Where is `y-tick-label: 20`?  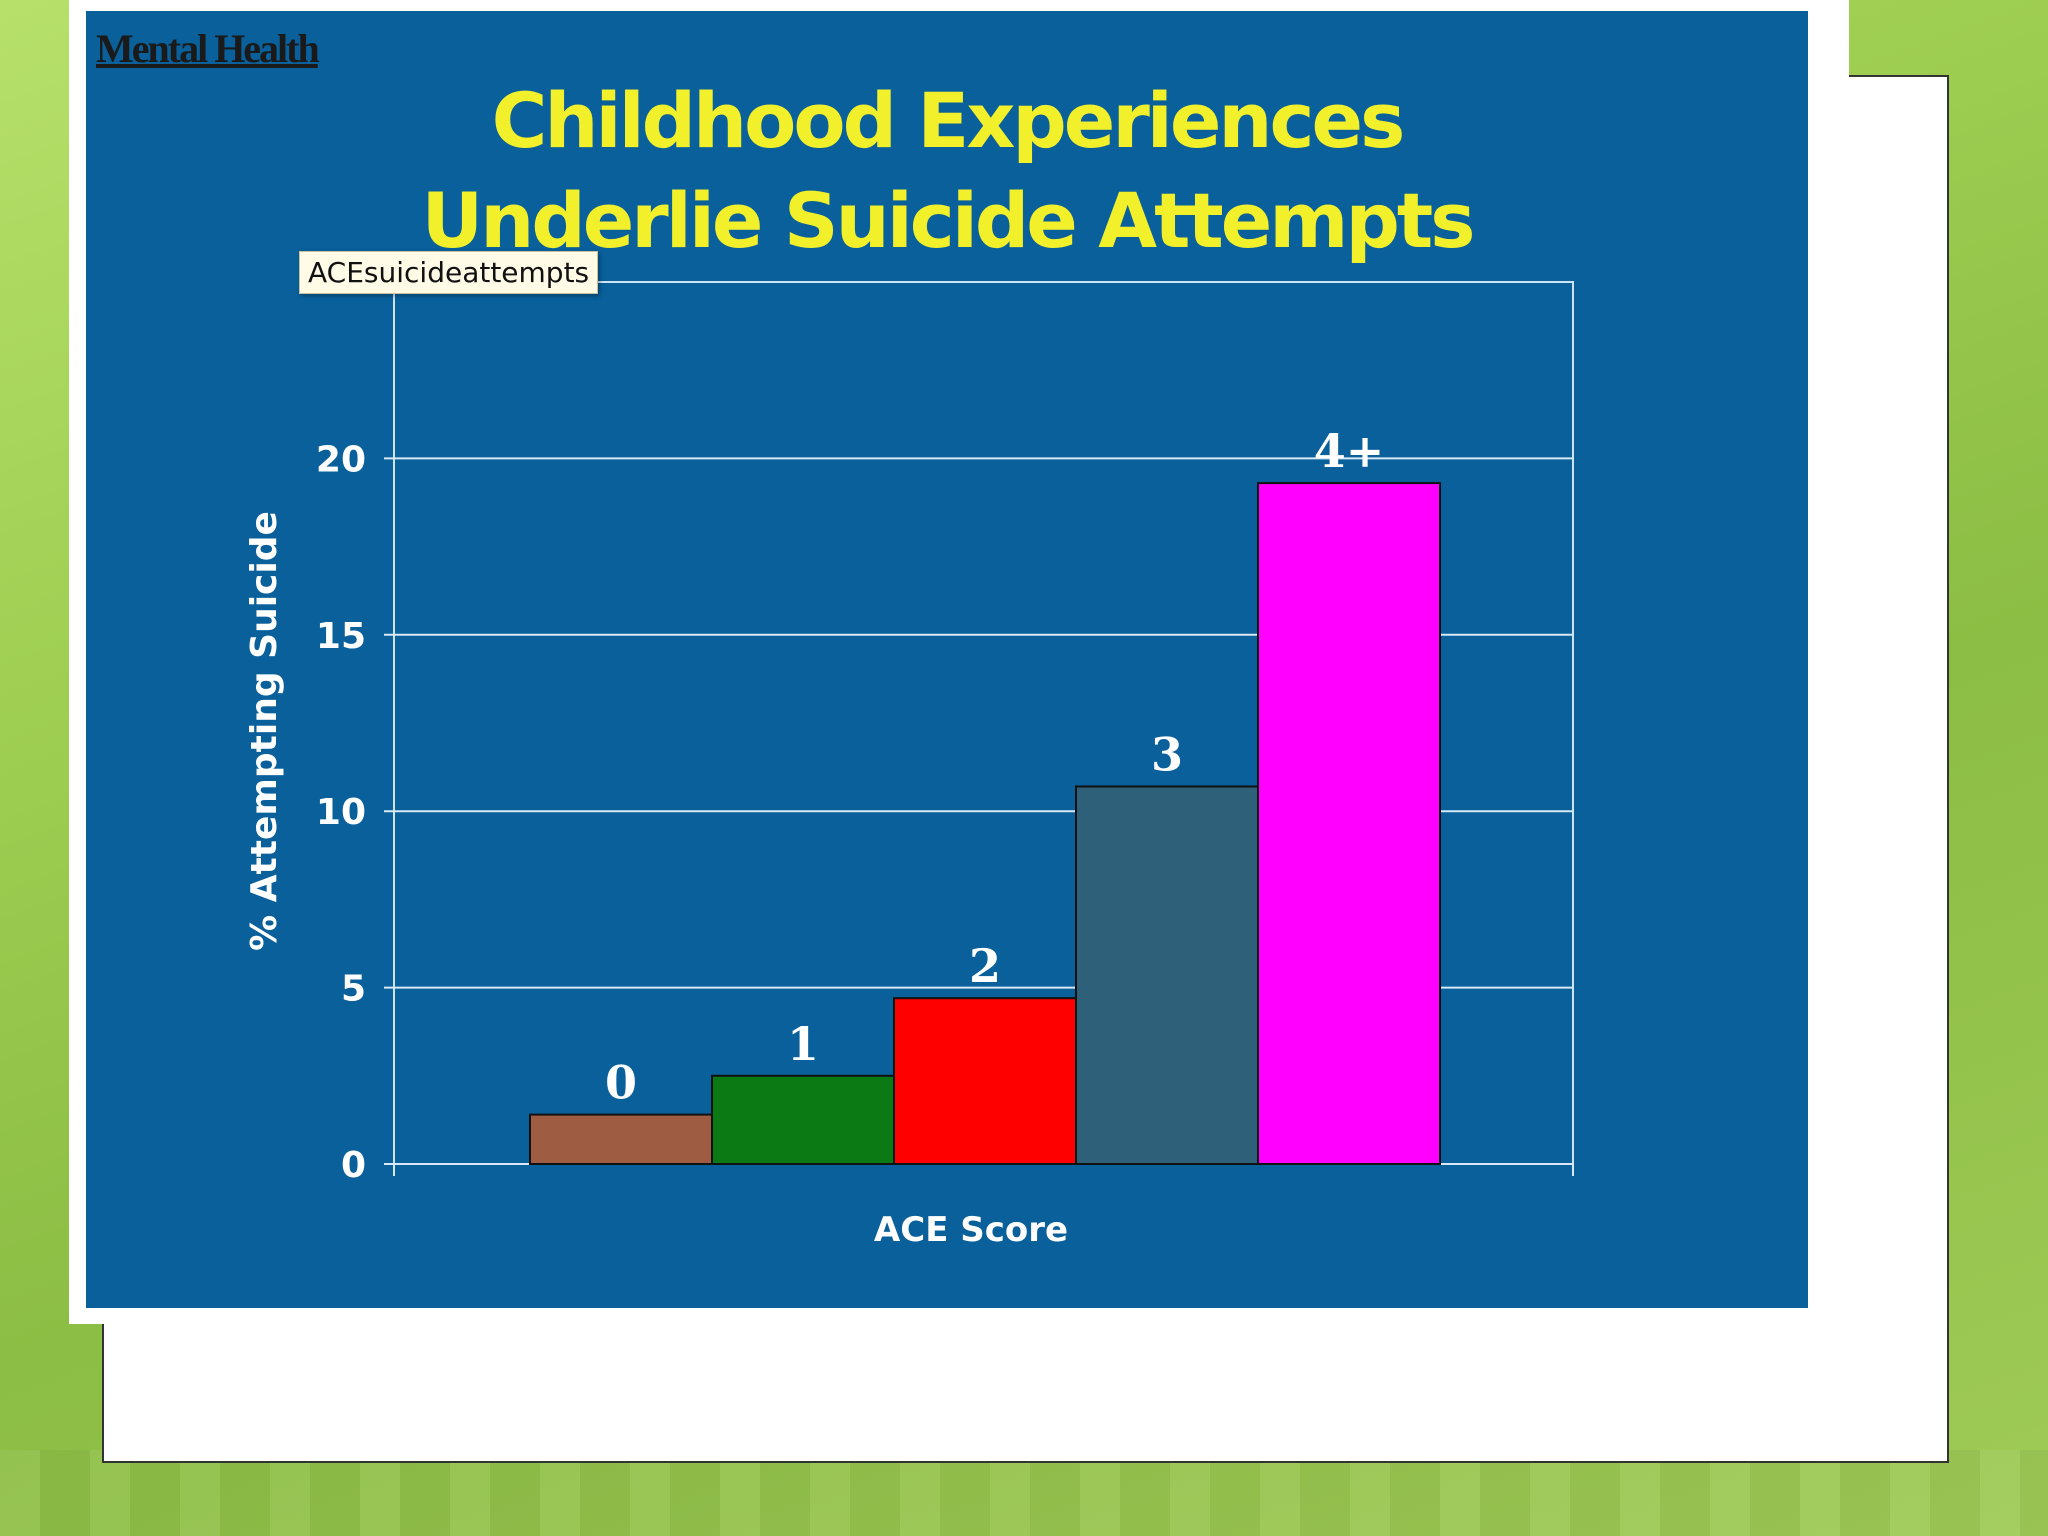 y-tick-label: 20 is located at coordinates (341, 459).